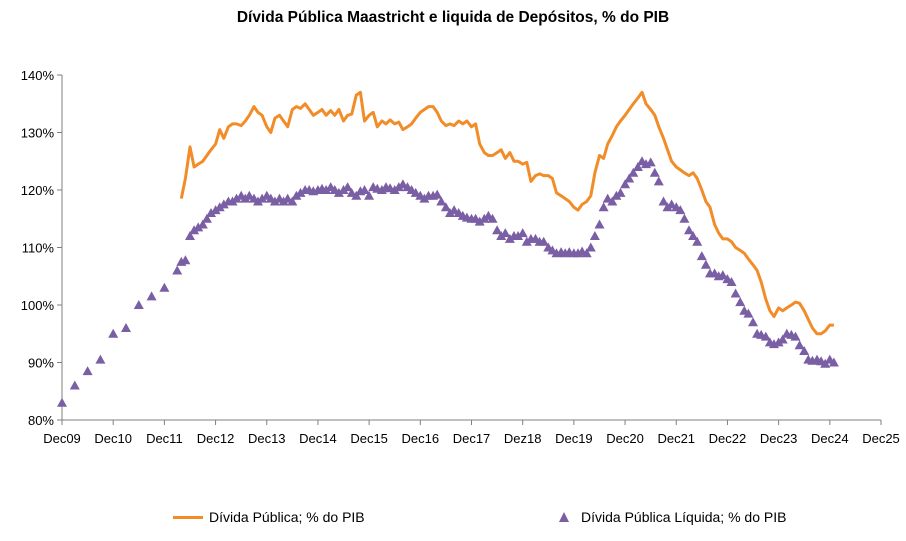 The height and width of the screenshot is (541, 906). I want to click on x-tick-label: Dez18, so click(523, 438).